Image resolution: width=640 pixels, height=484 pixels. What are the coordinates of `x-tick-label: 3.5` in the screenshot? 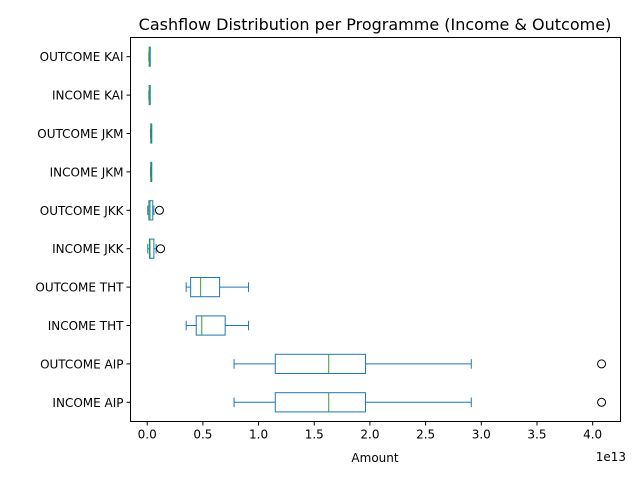 It's located at (536, 435).